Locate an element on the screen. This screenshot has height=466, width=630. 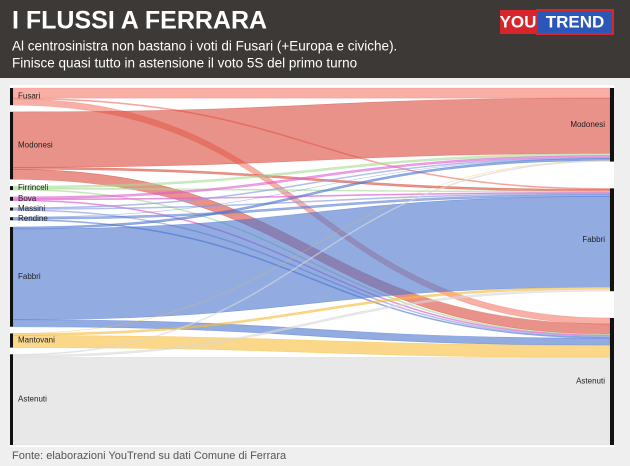
logo: TREND is located at coordinates (575, 21).